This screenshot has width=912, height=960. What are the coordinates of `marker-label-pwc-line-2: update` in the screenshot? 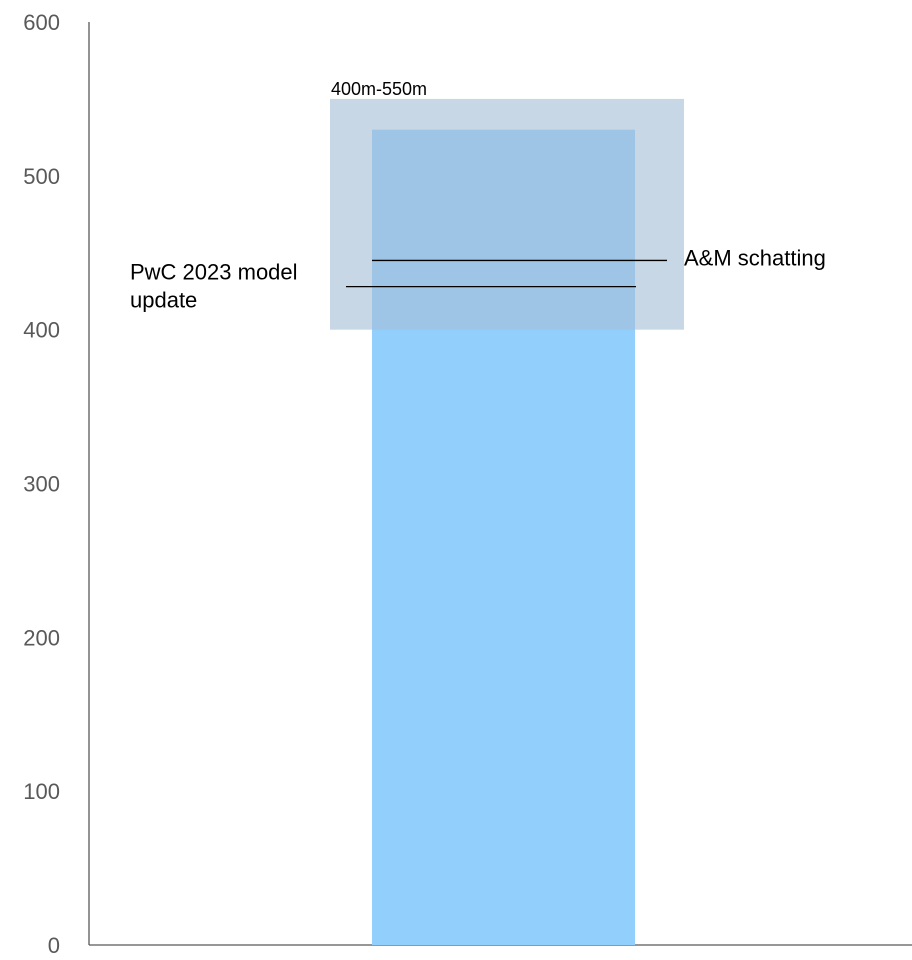 It's located at (163, 300).